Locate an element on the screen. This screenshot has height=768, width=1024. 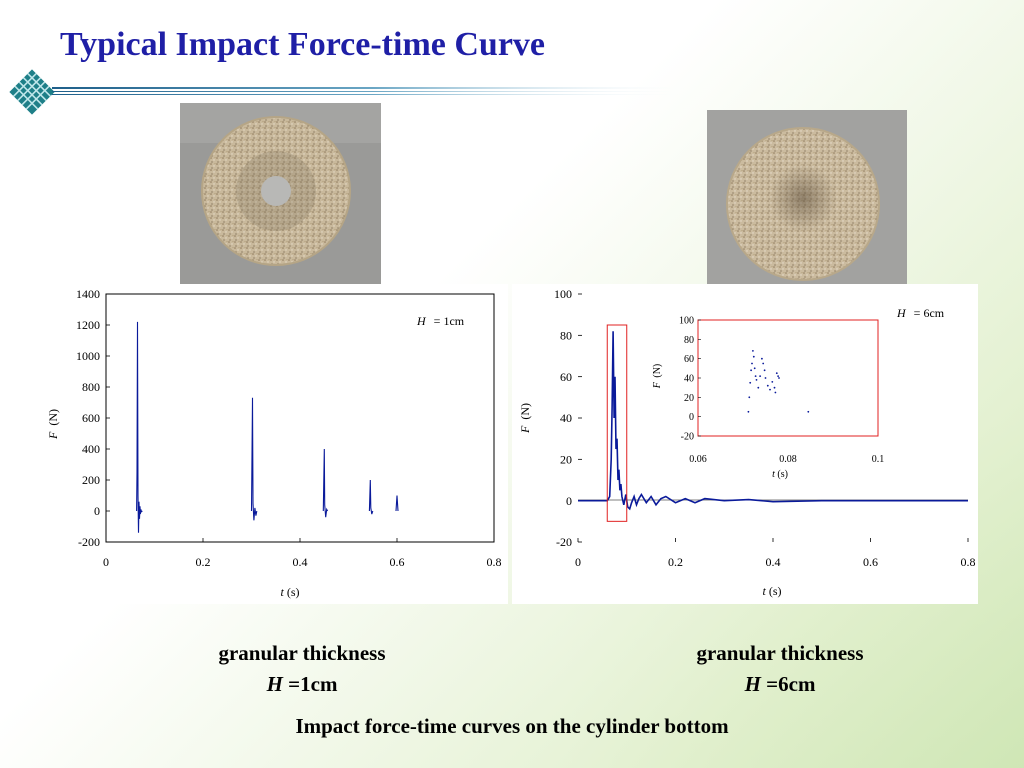
annotation: H = 1cm is located at coordinates (440, 321).